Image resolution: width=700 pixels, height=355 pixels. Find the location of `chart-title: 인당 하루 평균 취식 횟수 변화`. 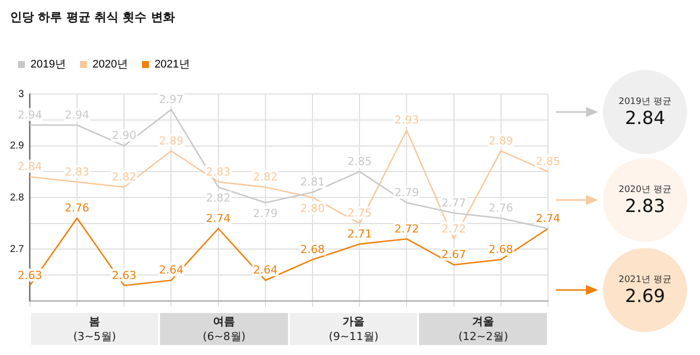

chart-title: 인당 하루 평균 취식 횟수 변화 is located at coordinates (92, 17).